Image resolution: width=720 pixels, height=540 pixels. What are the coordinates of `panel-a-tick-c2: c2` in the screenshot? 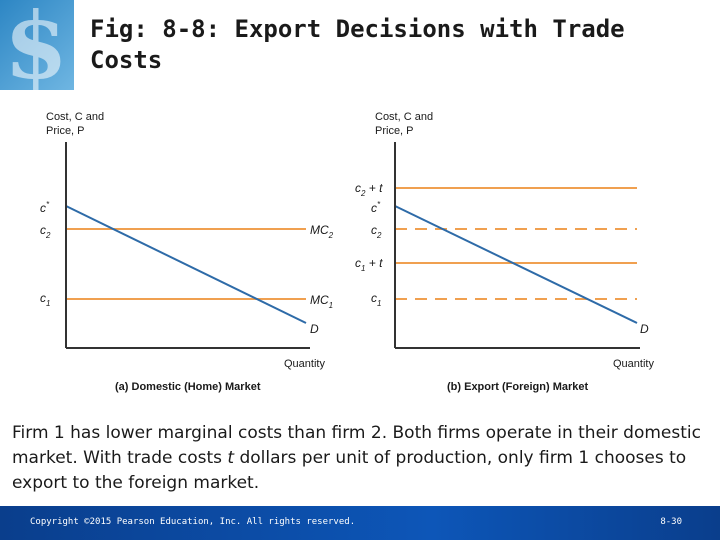 It's located at (45, 231).